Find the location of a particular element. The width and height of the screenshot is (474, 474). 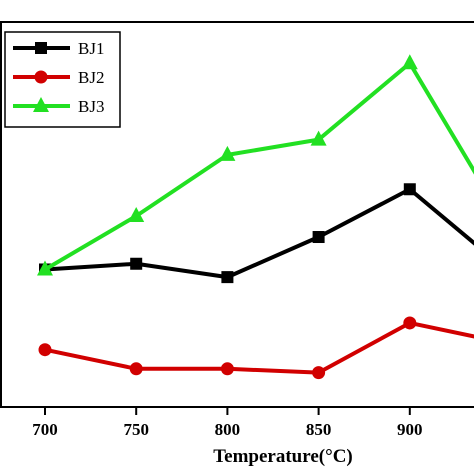

x-tick-label: 900 is located at coordinates (410, 429).